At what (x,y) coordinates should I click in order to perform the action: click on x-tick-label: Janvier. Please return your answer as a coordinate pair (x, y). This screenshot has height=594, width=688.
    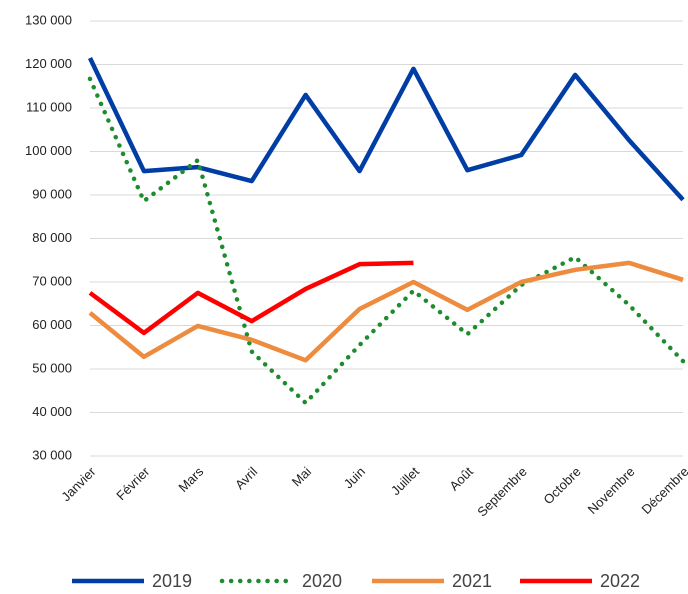
    Looking at the image, I should click on (78, 483).